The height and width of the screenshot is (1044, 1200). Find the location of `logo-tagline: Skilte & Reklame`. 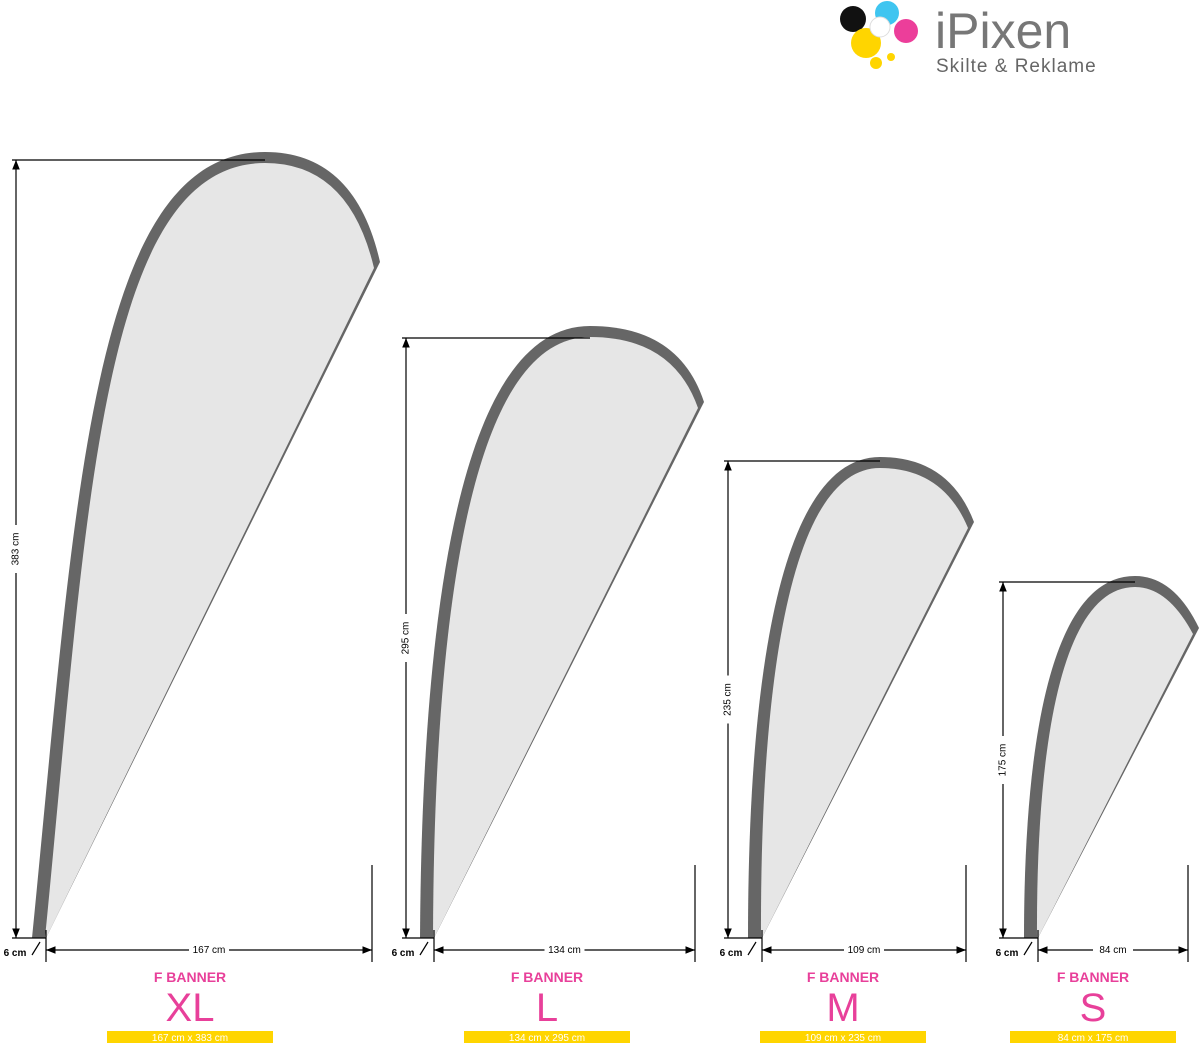

logo-tagline: Skilte & Reklame is located at coordinates (1016, 66).